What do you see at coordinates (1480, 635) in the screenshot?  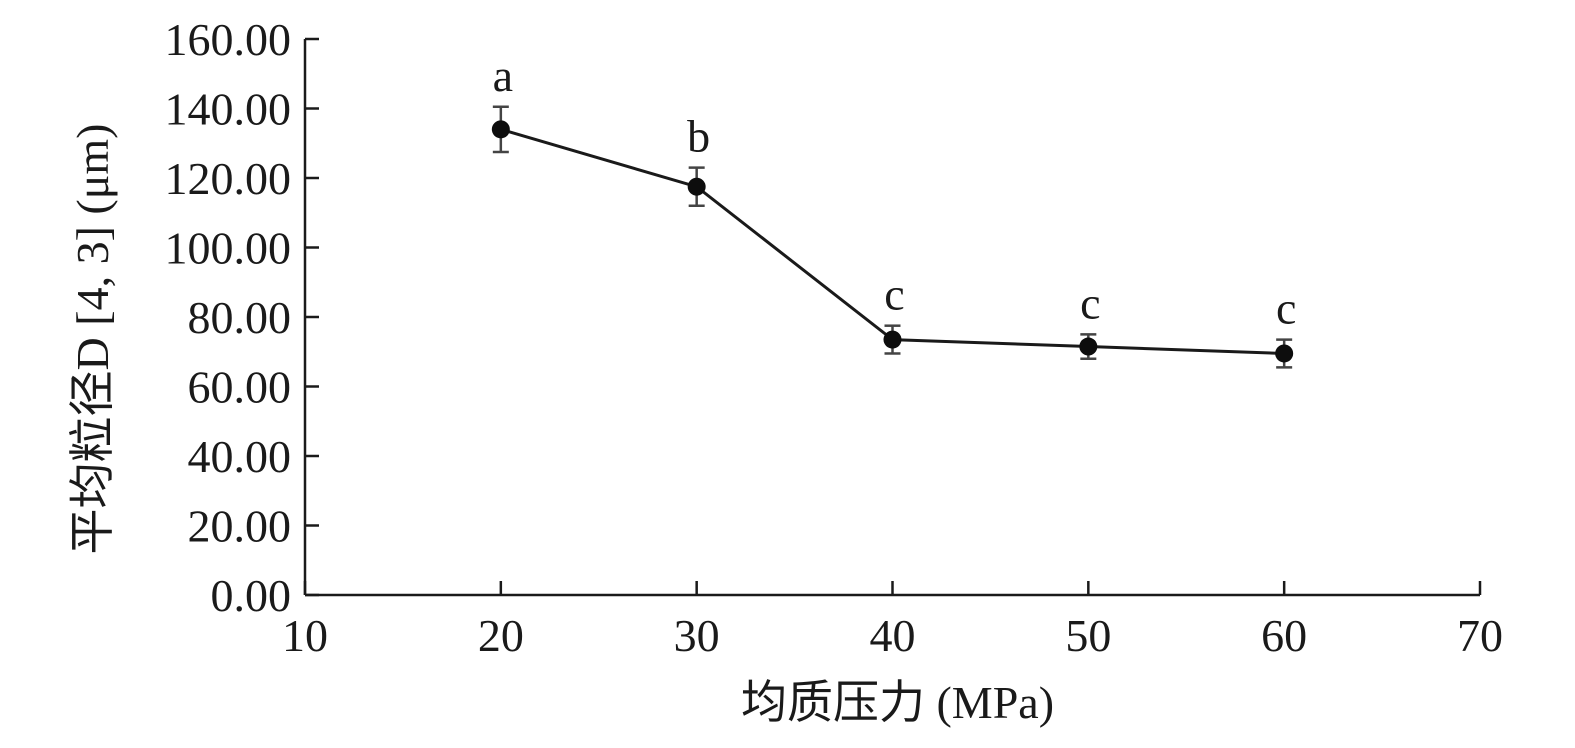 I see `x-tick-label: 70` at bounding box center [1480, 635].